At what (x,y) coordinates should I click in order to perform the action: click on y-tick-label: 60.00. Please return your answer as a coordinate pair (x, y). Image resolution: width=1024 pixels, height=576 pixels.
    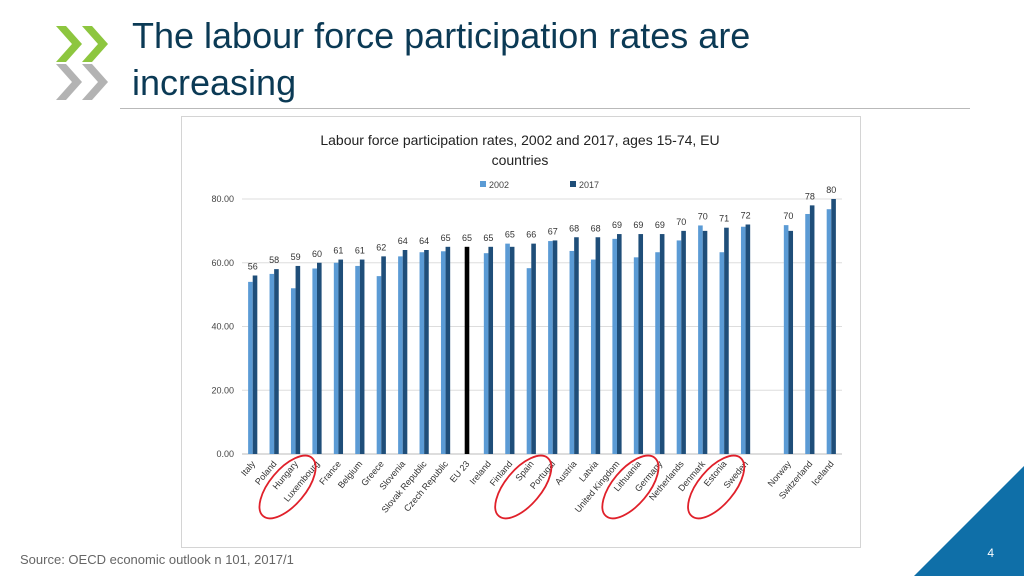
    Looking at the image, I should click on (222, 263).